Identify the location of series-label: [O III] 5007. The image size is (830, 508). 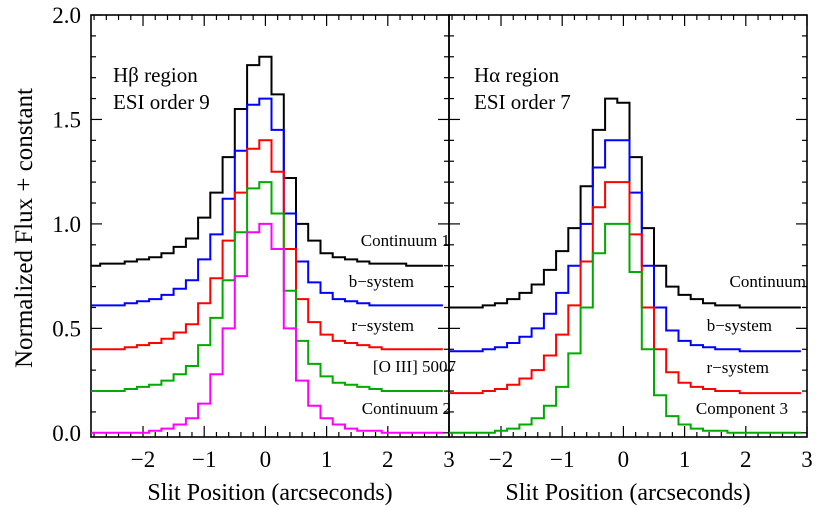
(415, 366).